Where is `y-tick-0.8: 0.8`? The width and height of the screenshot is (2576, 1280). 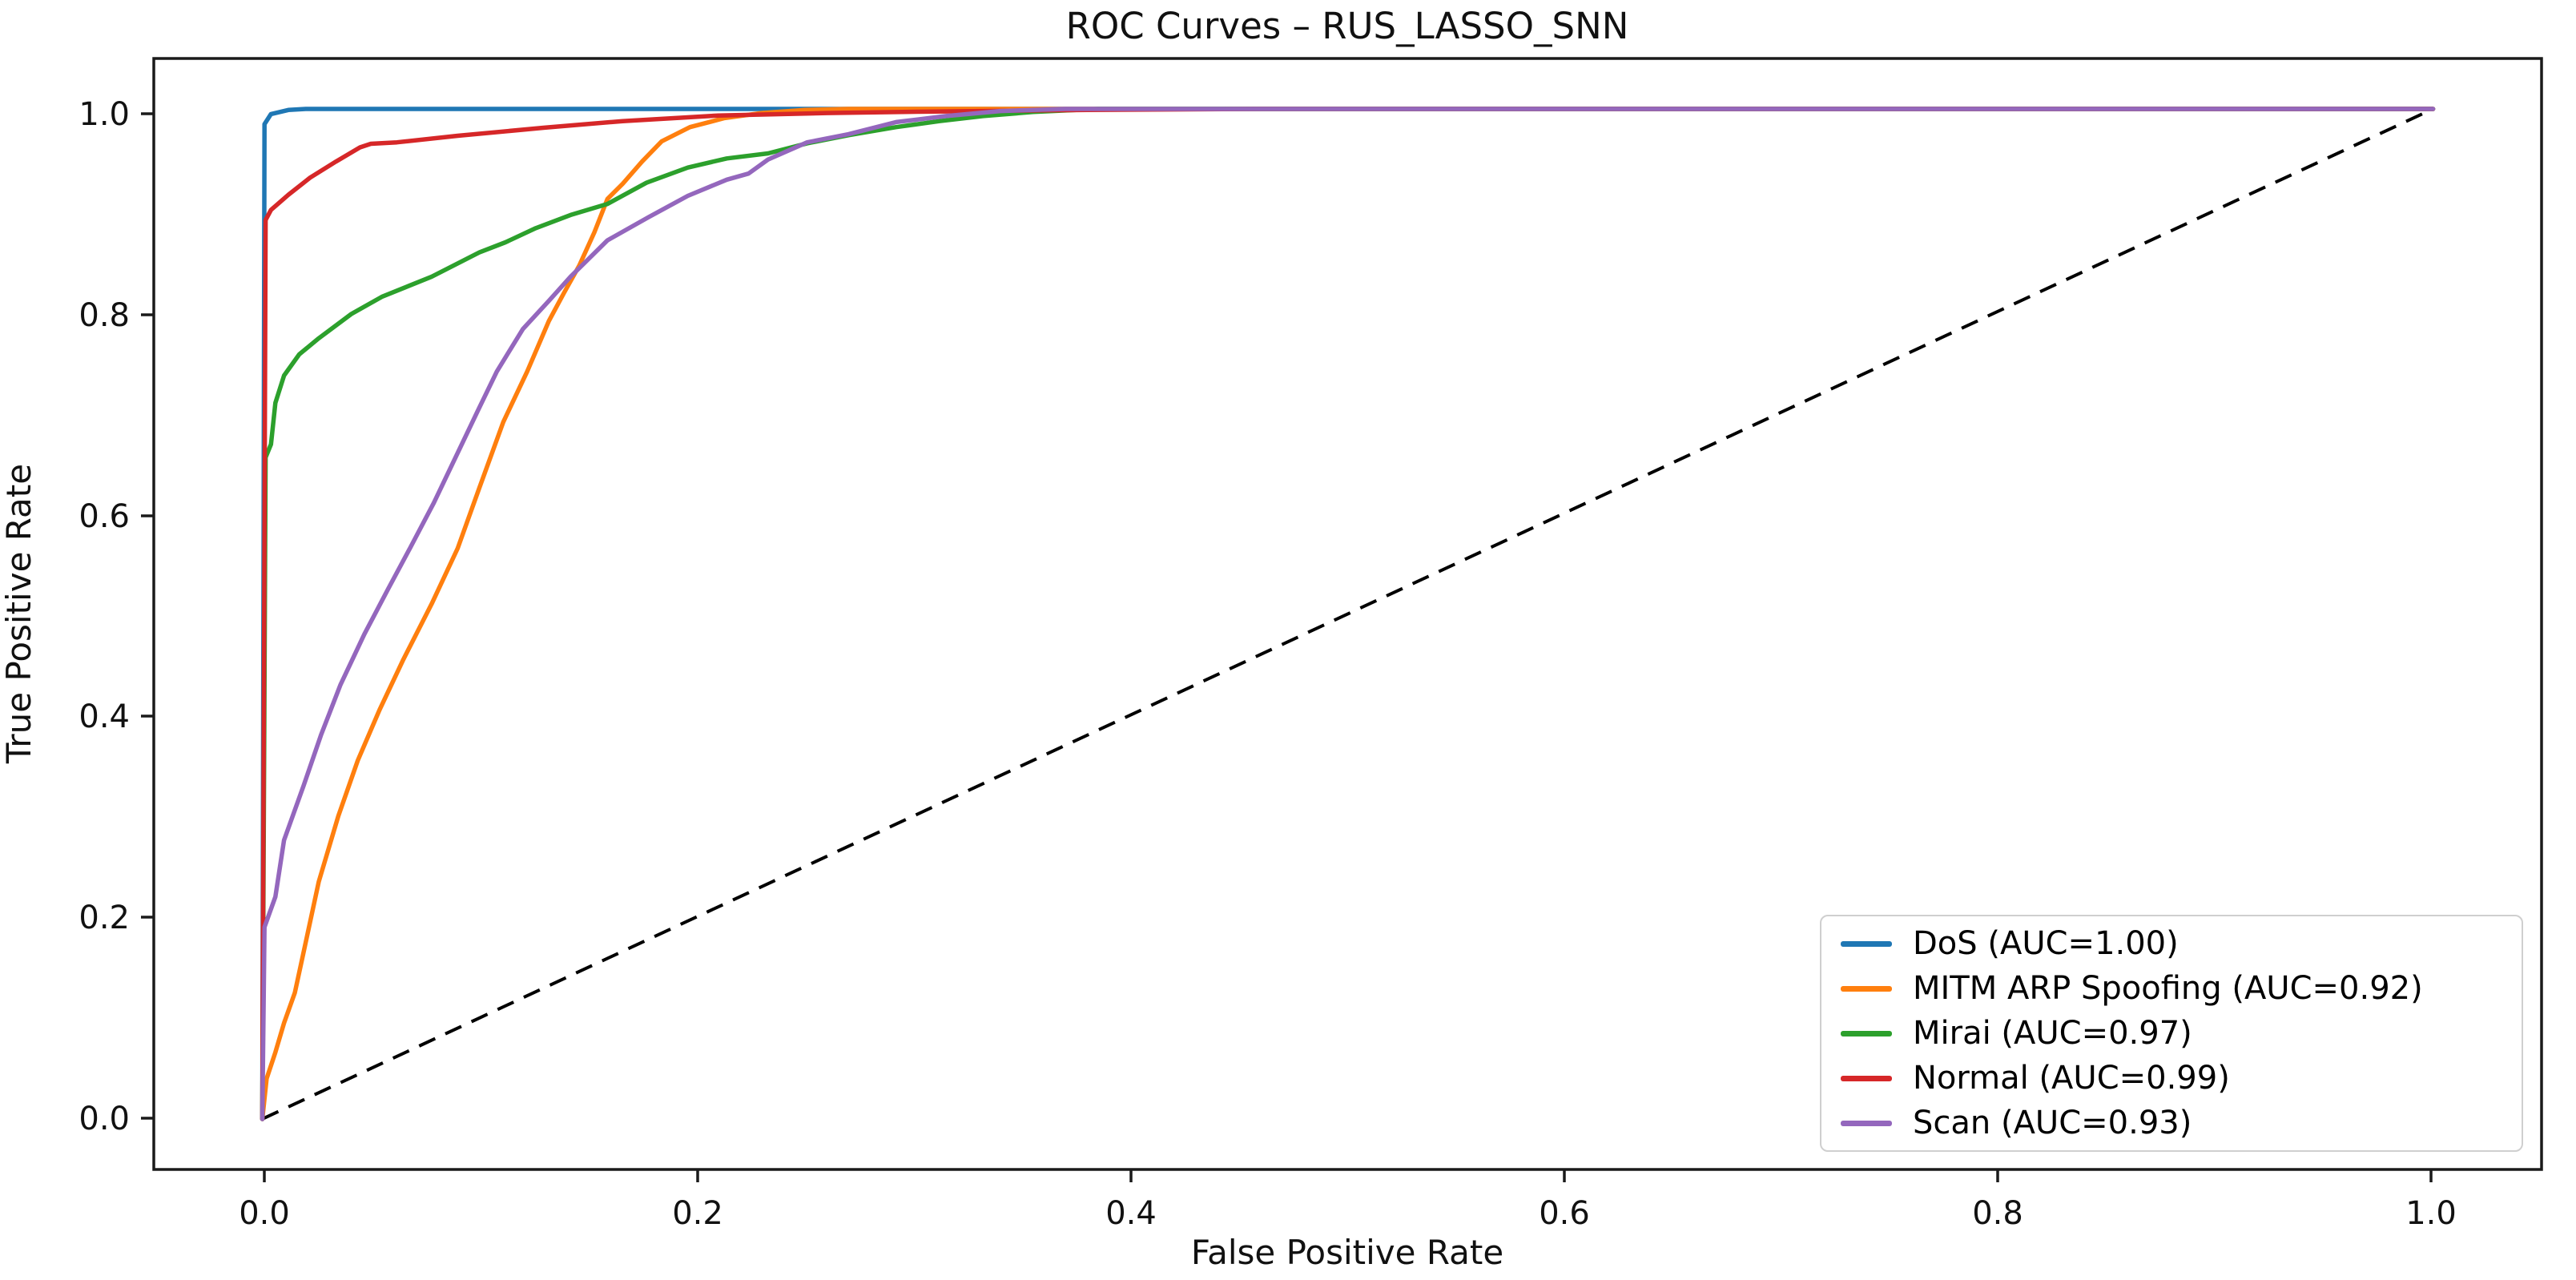 y-tick-0.8: 0.8 is located at coordinates (104, 315).